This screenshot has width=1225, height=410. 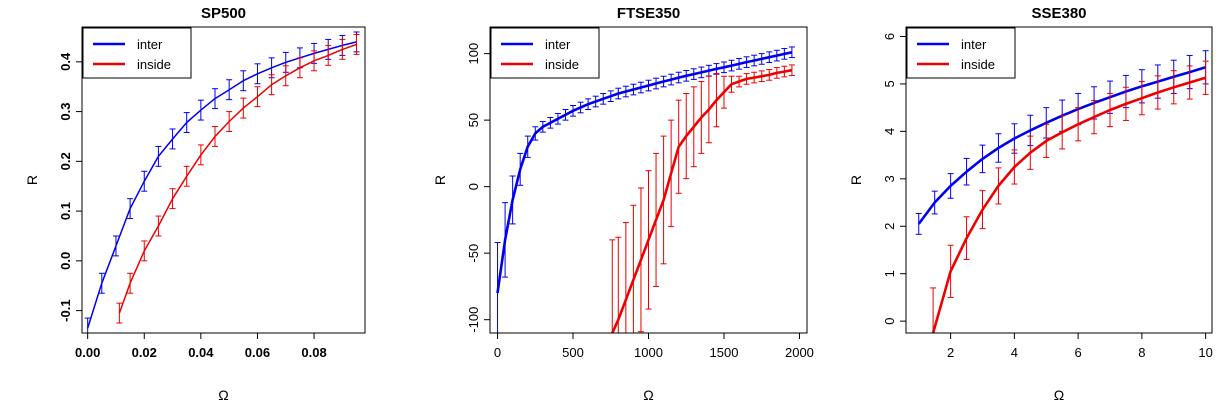 What do you see at coordinates (65, 61) in the screenshot?
I see `y-tick-label: 0.4` at bounding box center [65, 61].